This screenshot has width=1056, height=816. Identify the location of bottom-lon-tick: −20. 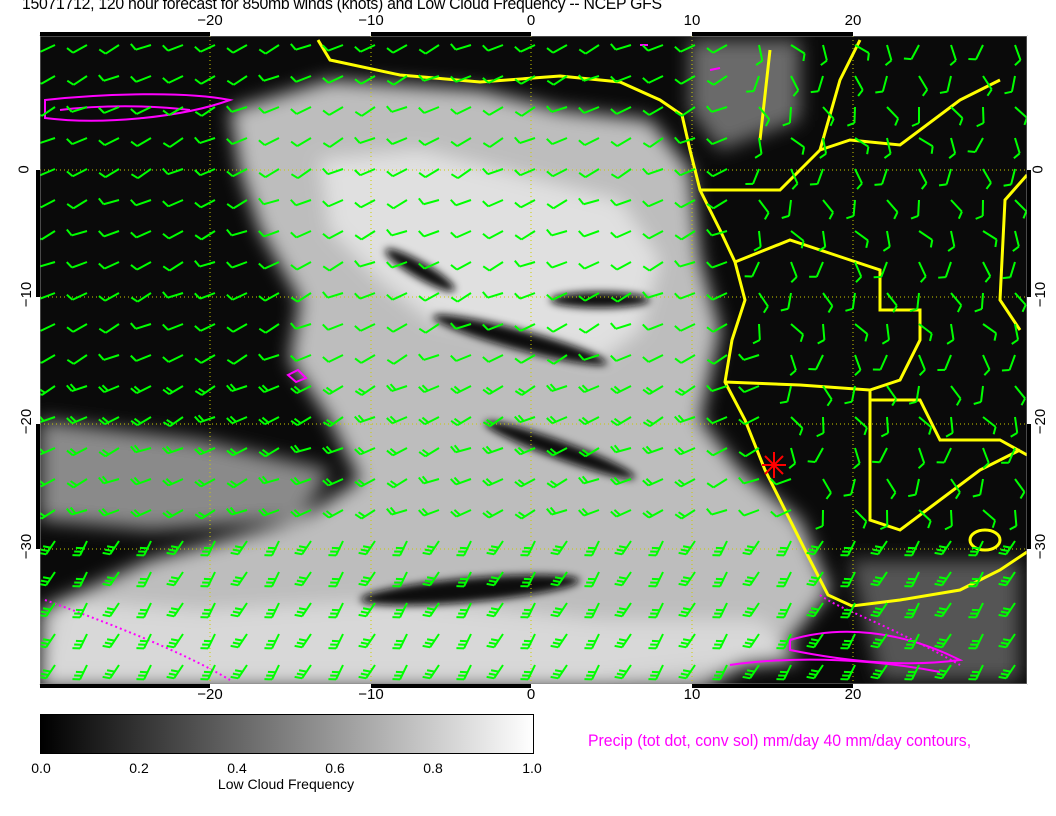
(210, 694).